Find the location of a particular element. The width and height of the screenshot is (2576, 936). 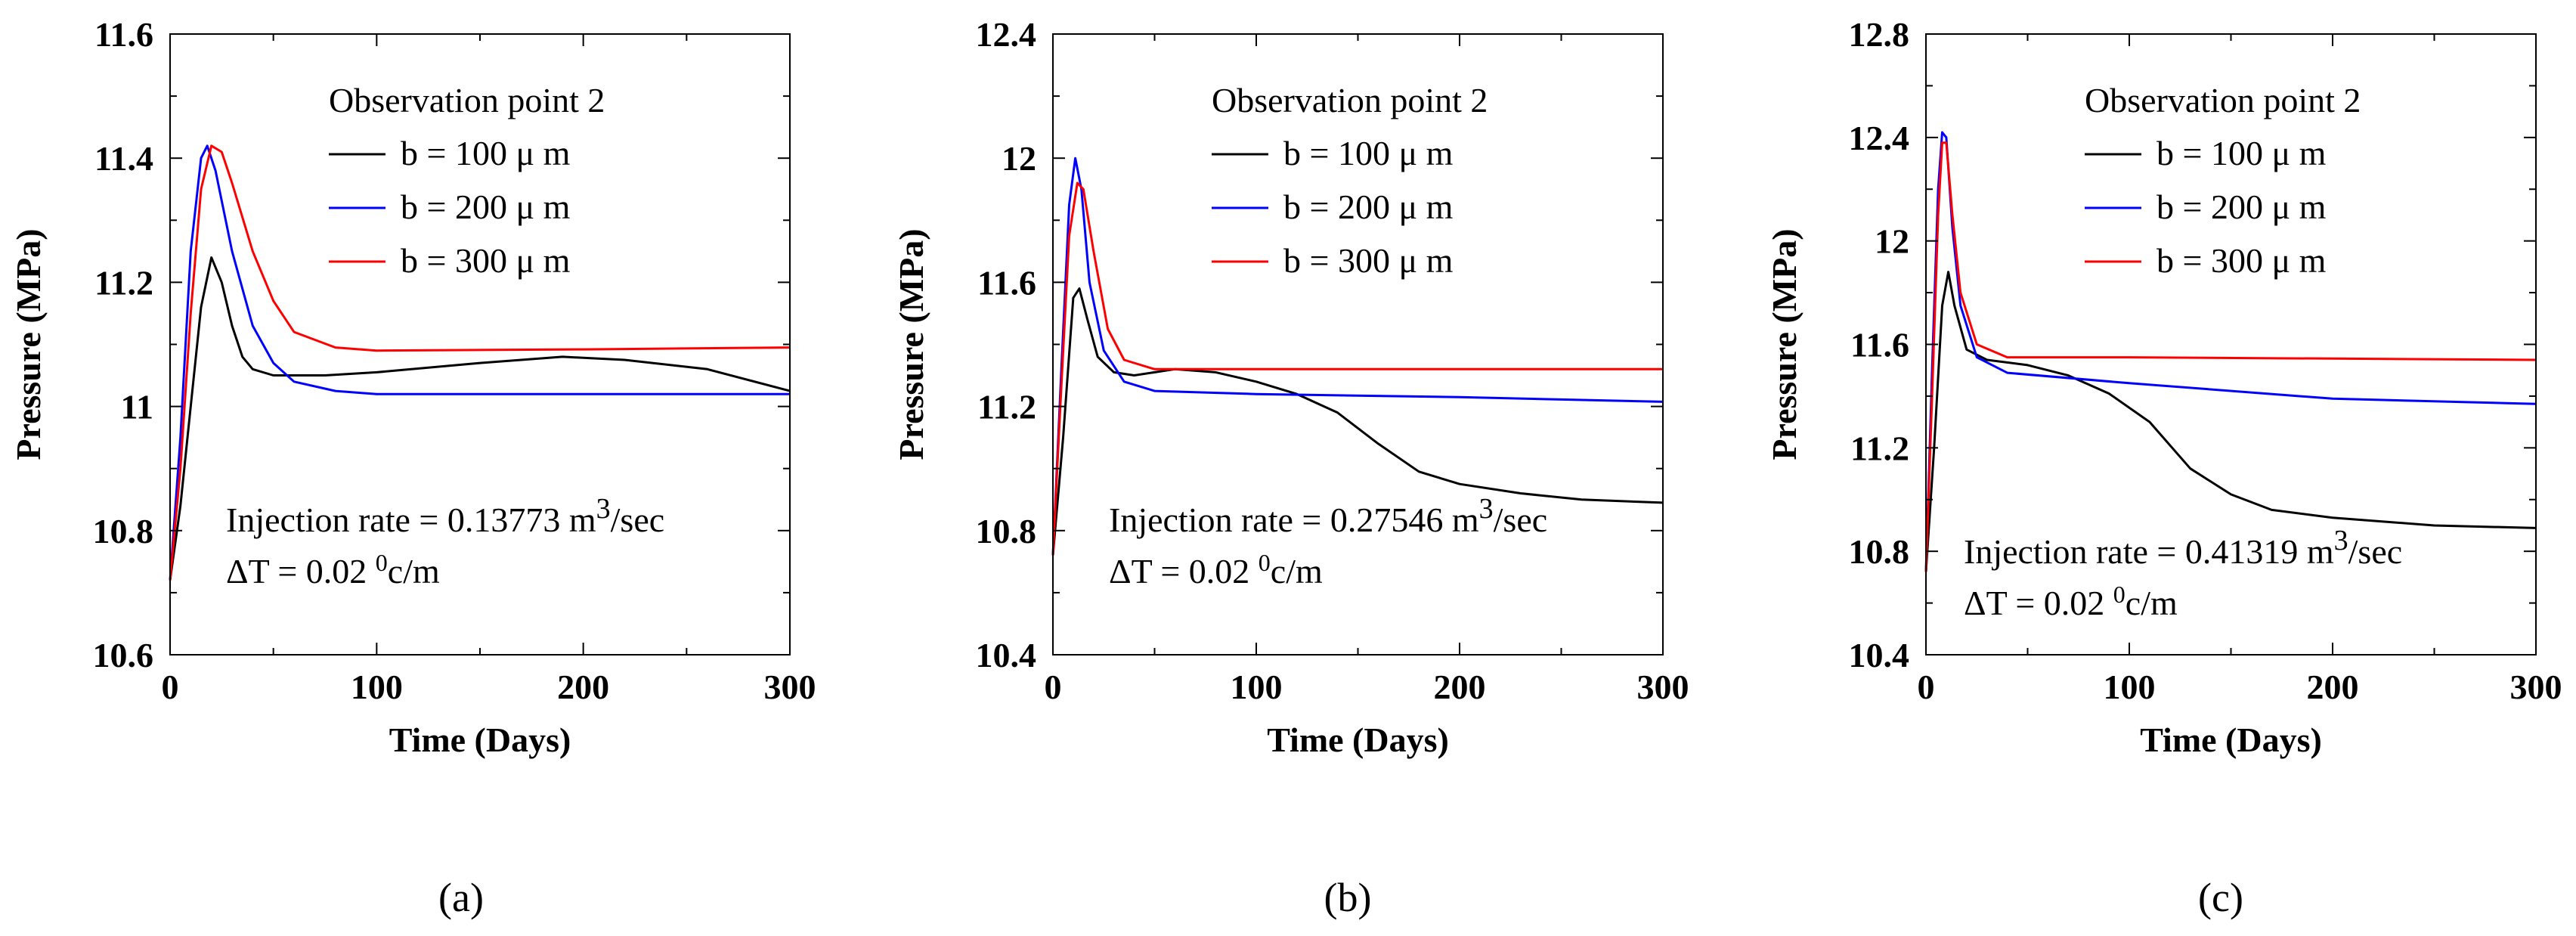

annotation-injection-rate: Injection rate = 0.13773 m3/sec is located at coordinates (445, 516).